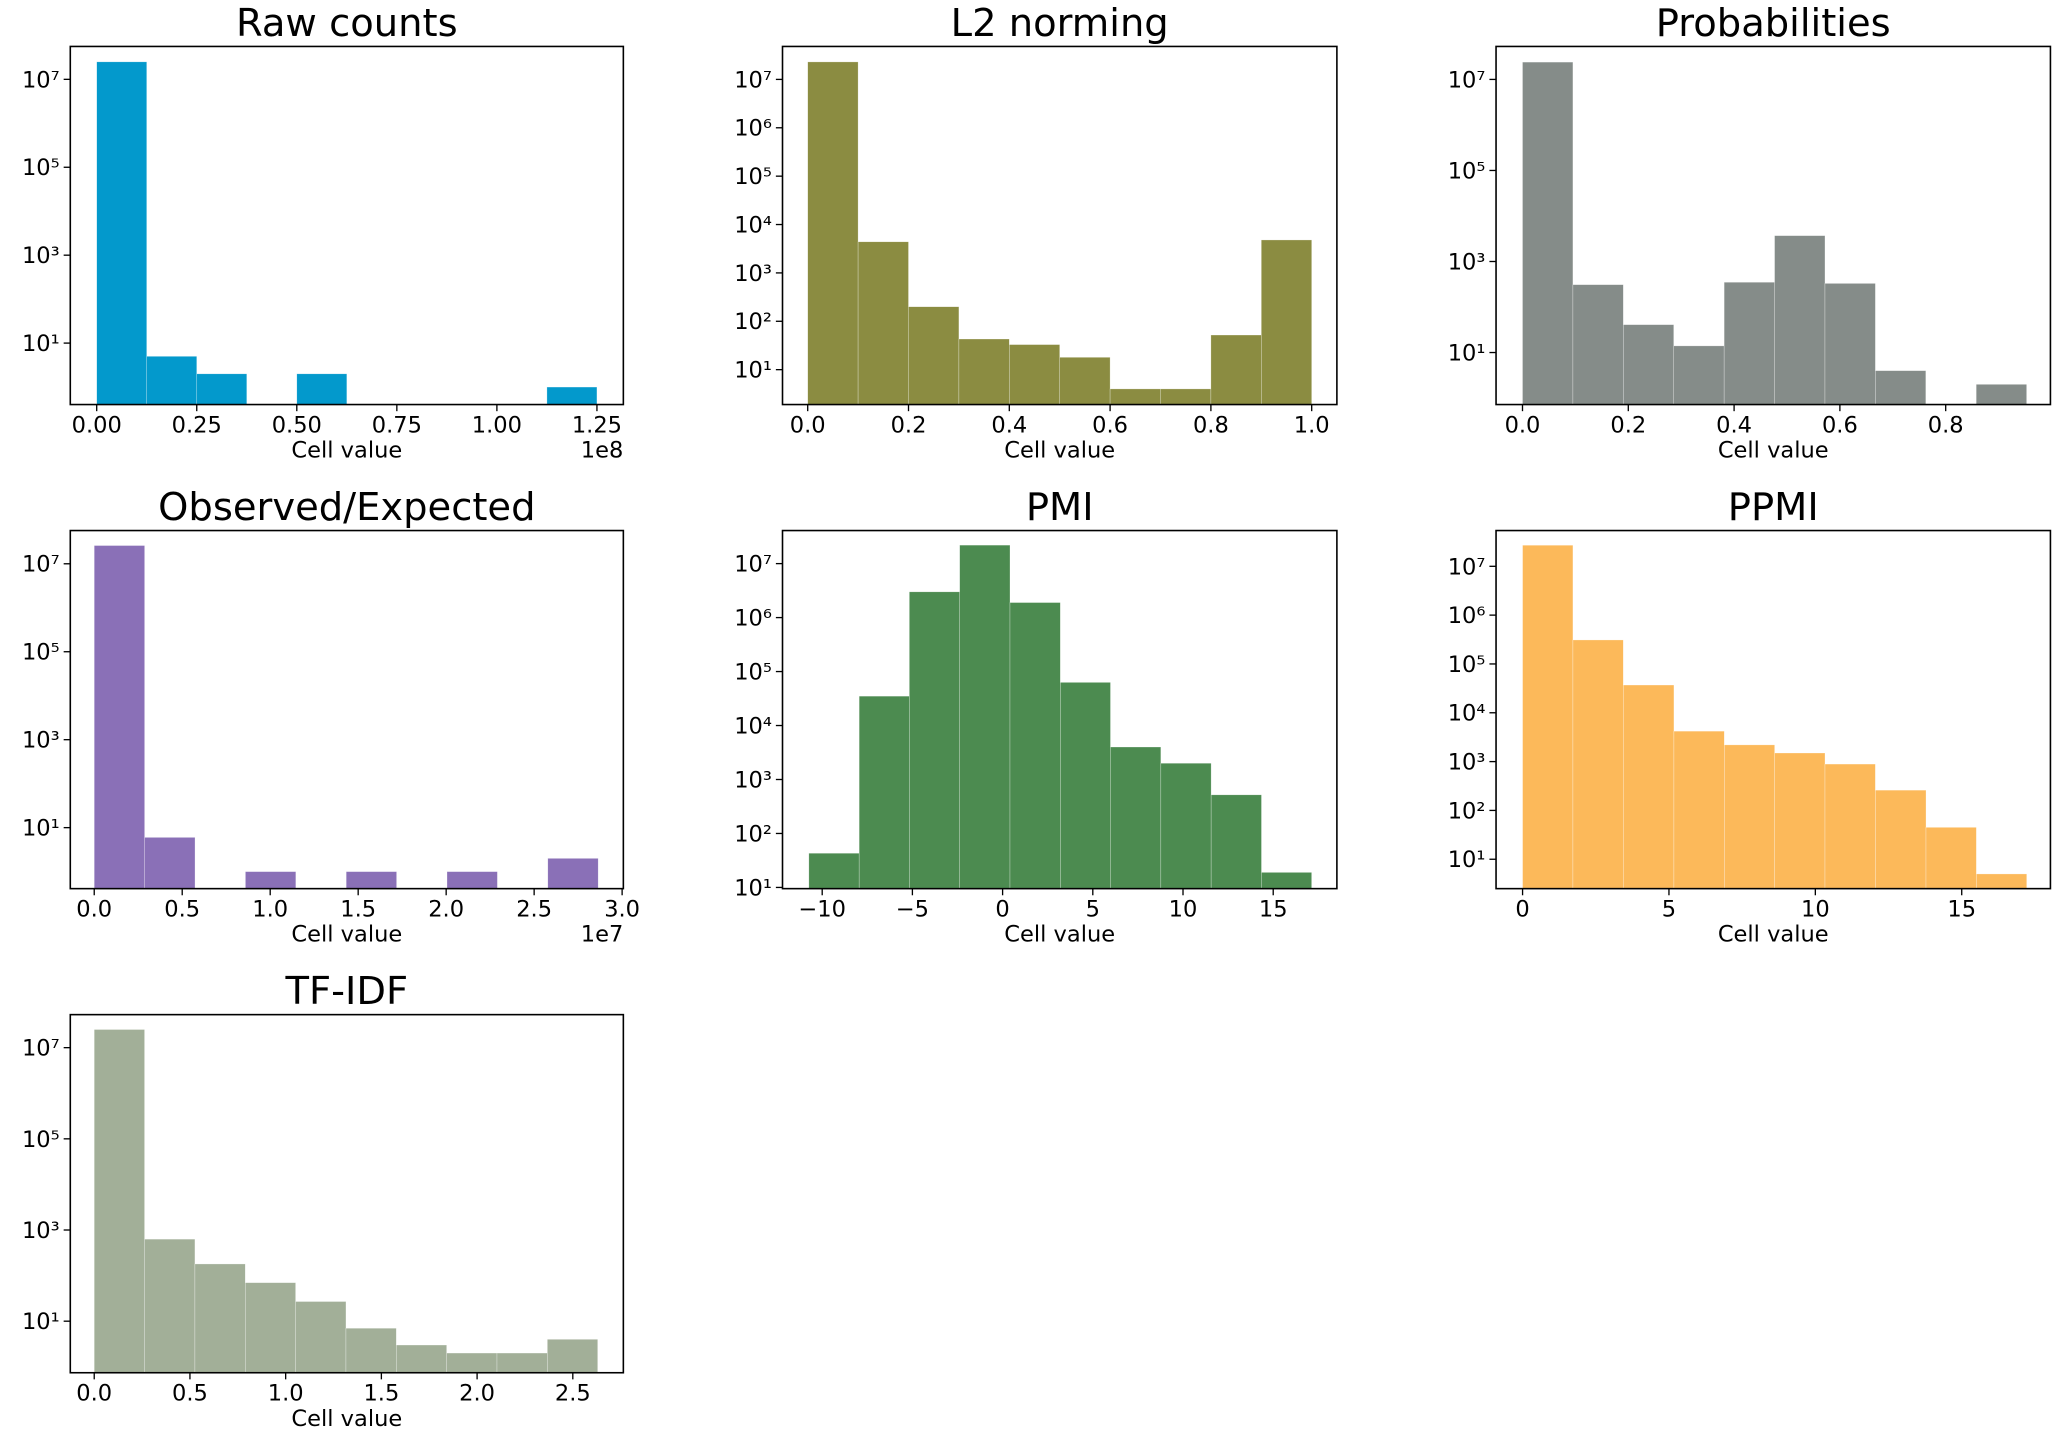 The image size is (2069, 1429). What do you see at coordinates (753, 834) in the screenshot?
I see `y-tick-label: 10²` at bounding box center [753, 834].